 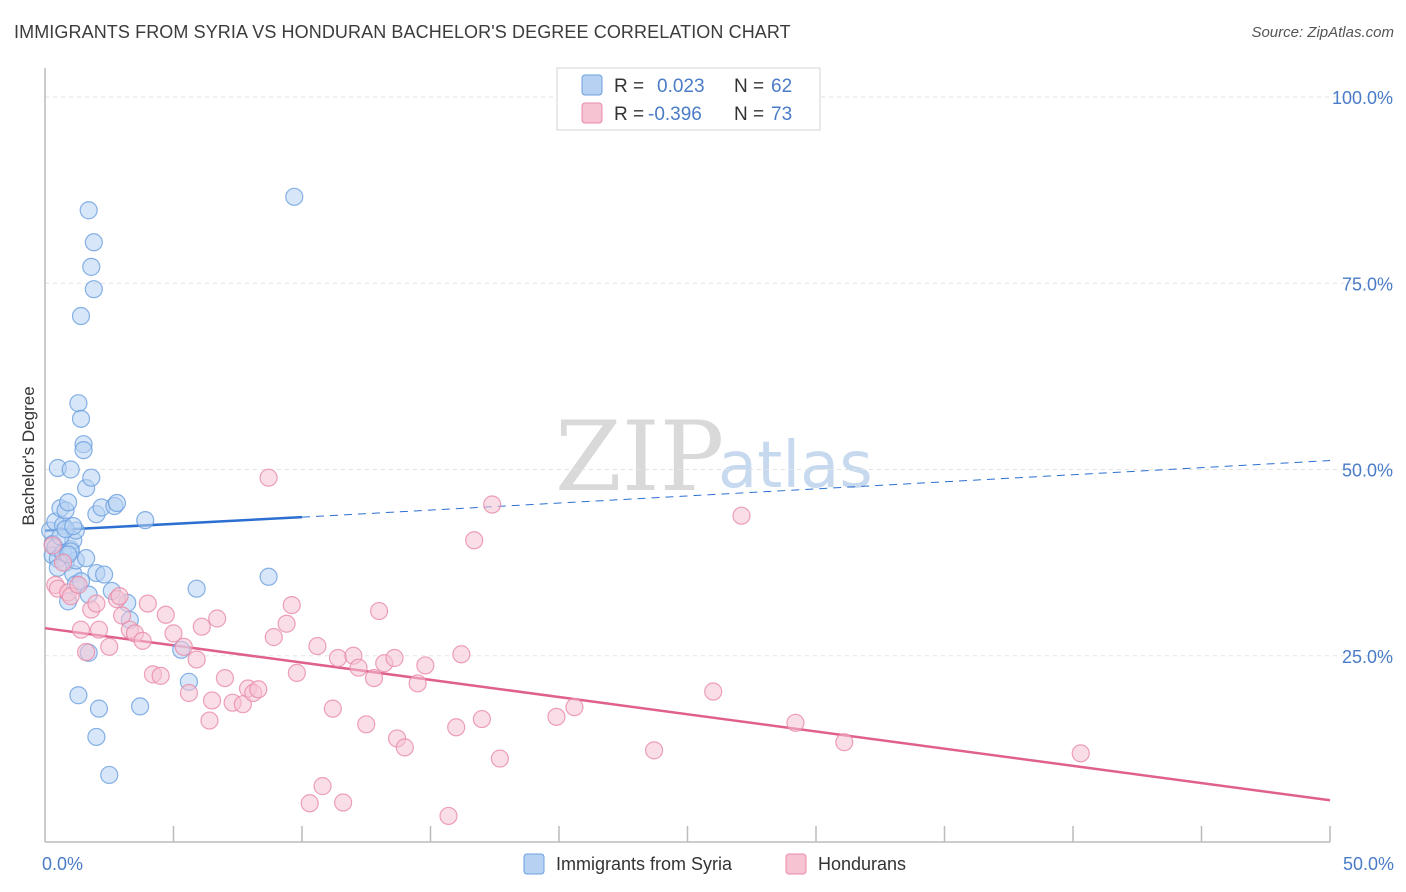 What do you see at coordinates (1322, 32) in the screenshot?
I see `source-label: Source: ZipAtlas.com` at bounding box center [1322, 32].